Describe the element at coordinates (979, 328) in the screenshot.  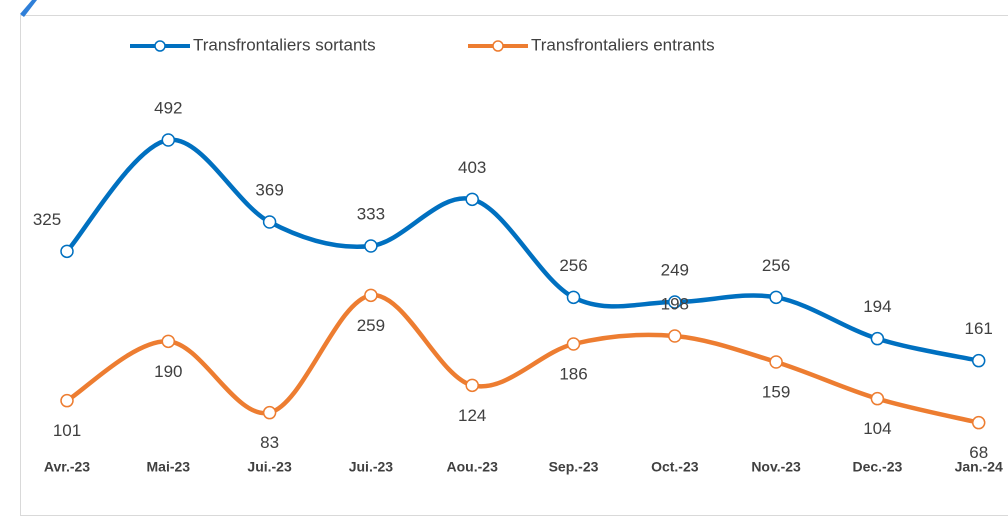
I see `data-label: 161` at that location.